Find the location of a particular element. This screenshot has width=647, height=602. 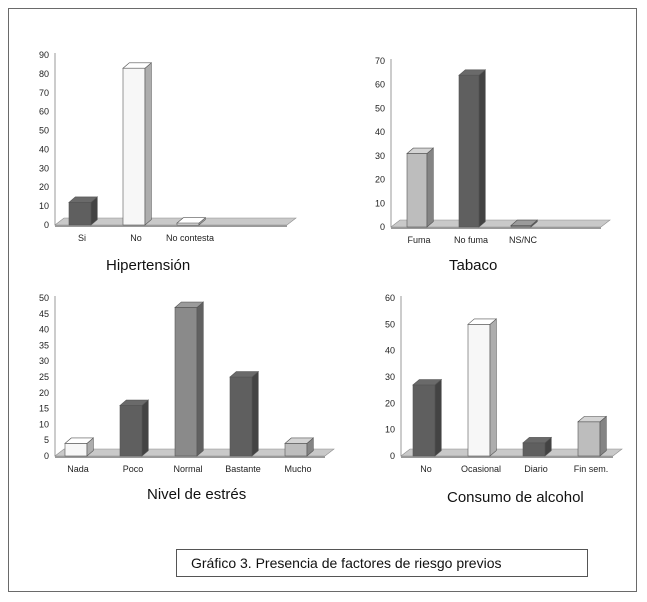

y-tick-label: 5 is located at coordinates (46, 440).